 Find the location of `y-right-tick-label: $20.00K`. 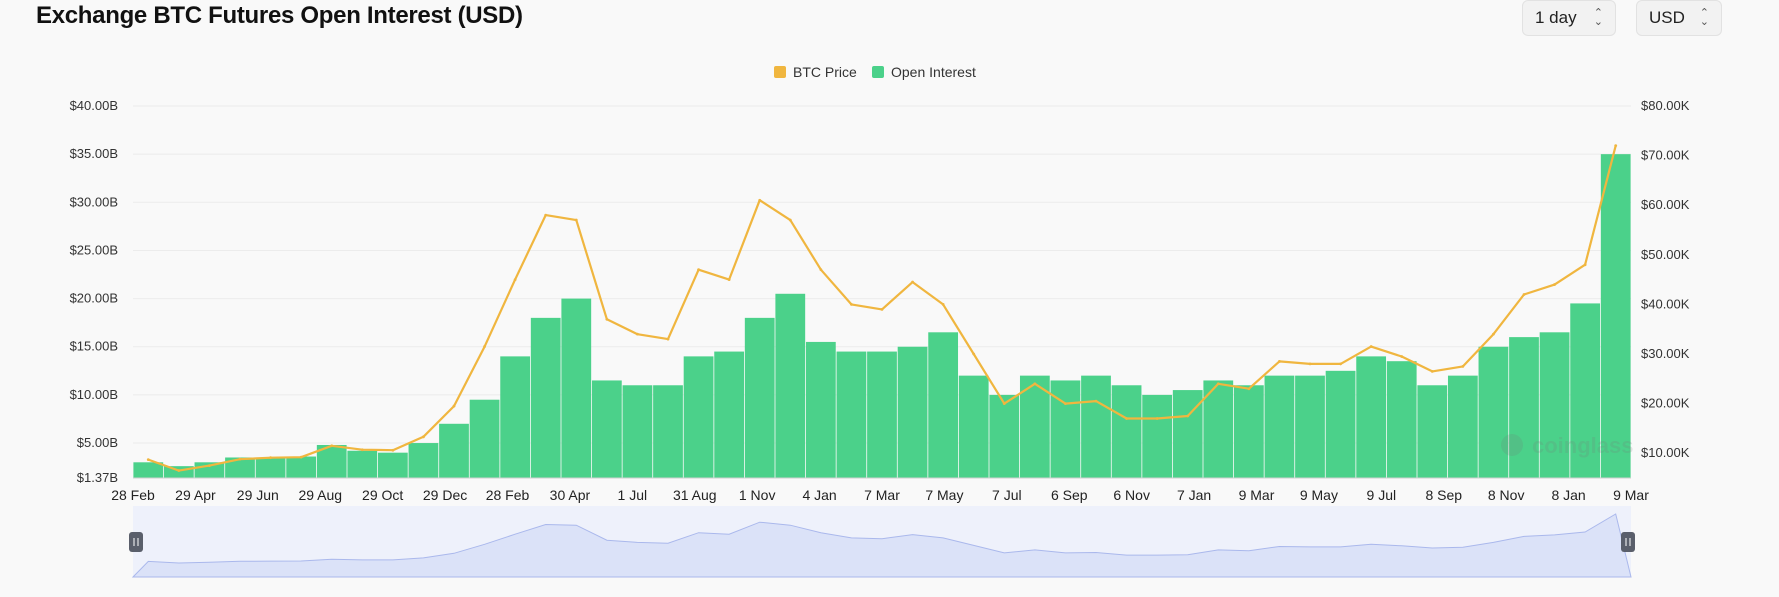

y-right-tick-label: $20.00K is located at coordinates (1665, 403).